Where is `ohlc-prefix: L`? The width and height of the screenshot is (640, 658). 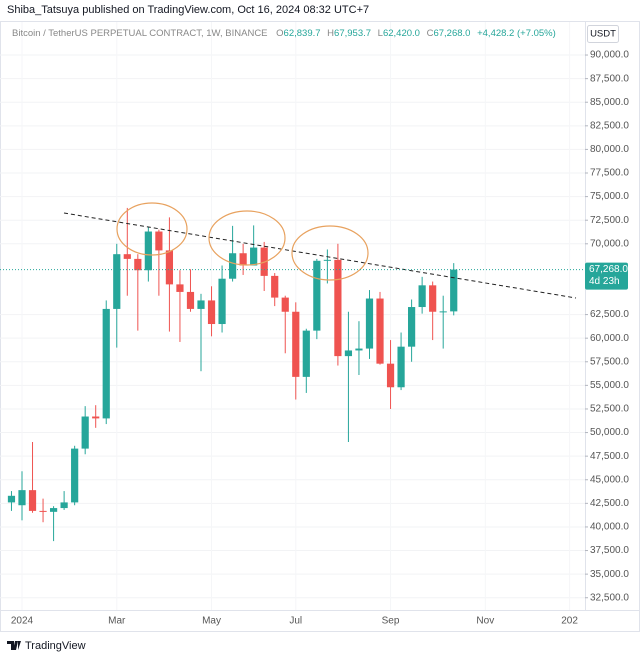
ohlc-prefix: L is located at coordinates (380, 33).